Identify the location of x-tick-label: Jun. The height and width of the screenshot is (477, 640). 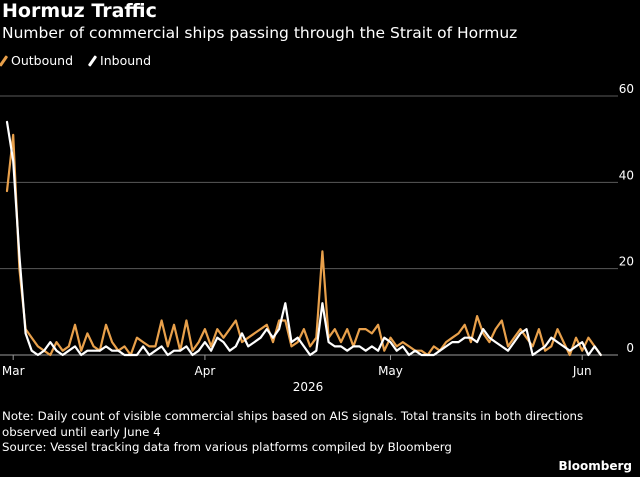
(582, 371).